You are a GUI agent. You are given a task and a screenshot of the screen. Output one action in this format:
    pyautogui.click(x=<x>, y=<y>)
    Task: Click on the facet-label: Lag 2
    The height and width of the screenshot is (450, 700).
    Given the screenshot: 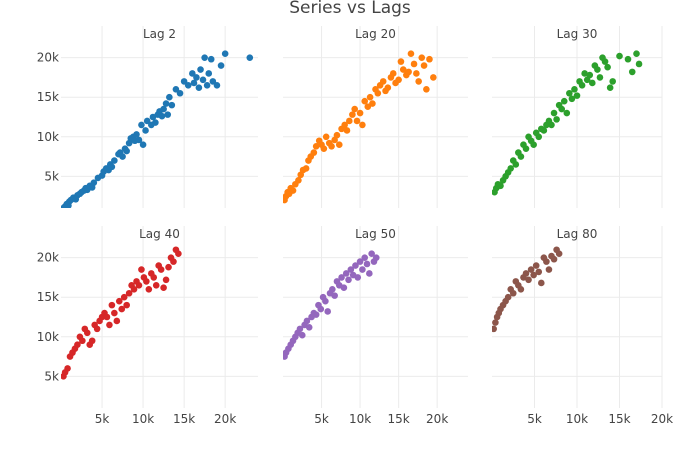 What is the action you would take?
    pyautogui.click(x=159, y=34)
    